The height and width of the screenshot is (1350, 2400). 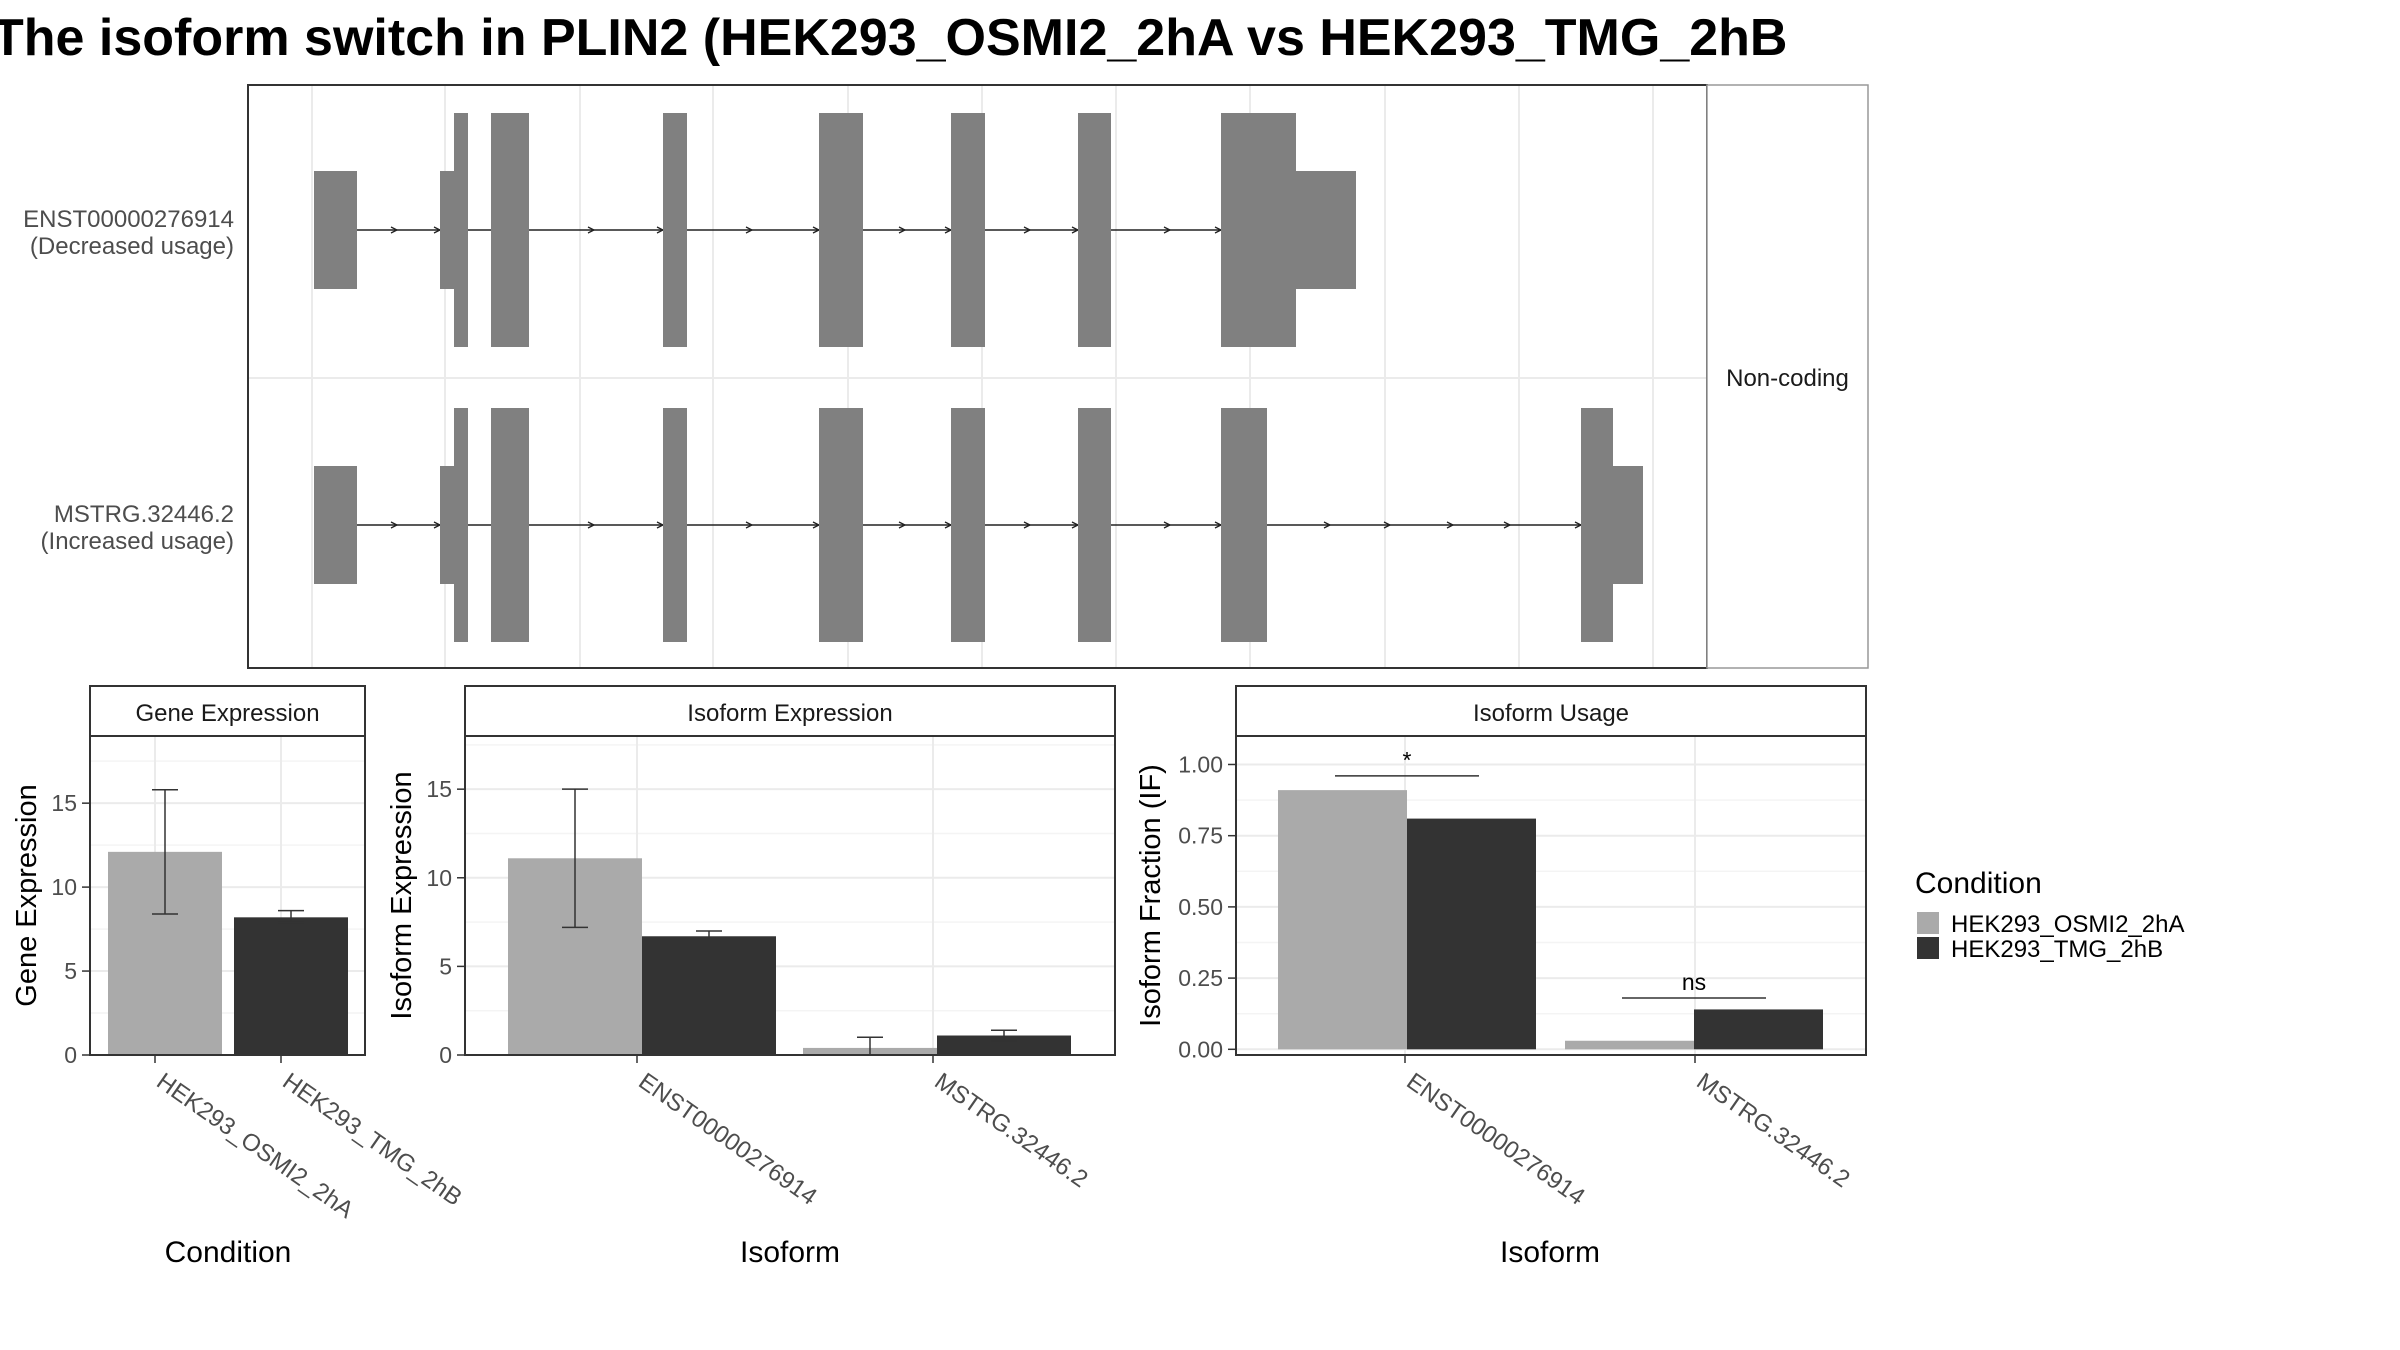 What do you see at coordinates (1200, 1049) in the screenshot?
I see `y-tick-label: 0.00` at bounding box center [1200, 1049].